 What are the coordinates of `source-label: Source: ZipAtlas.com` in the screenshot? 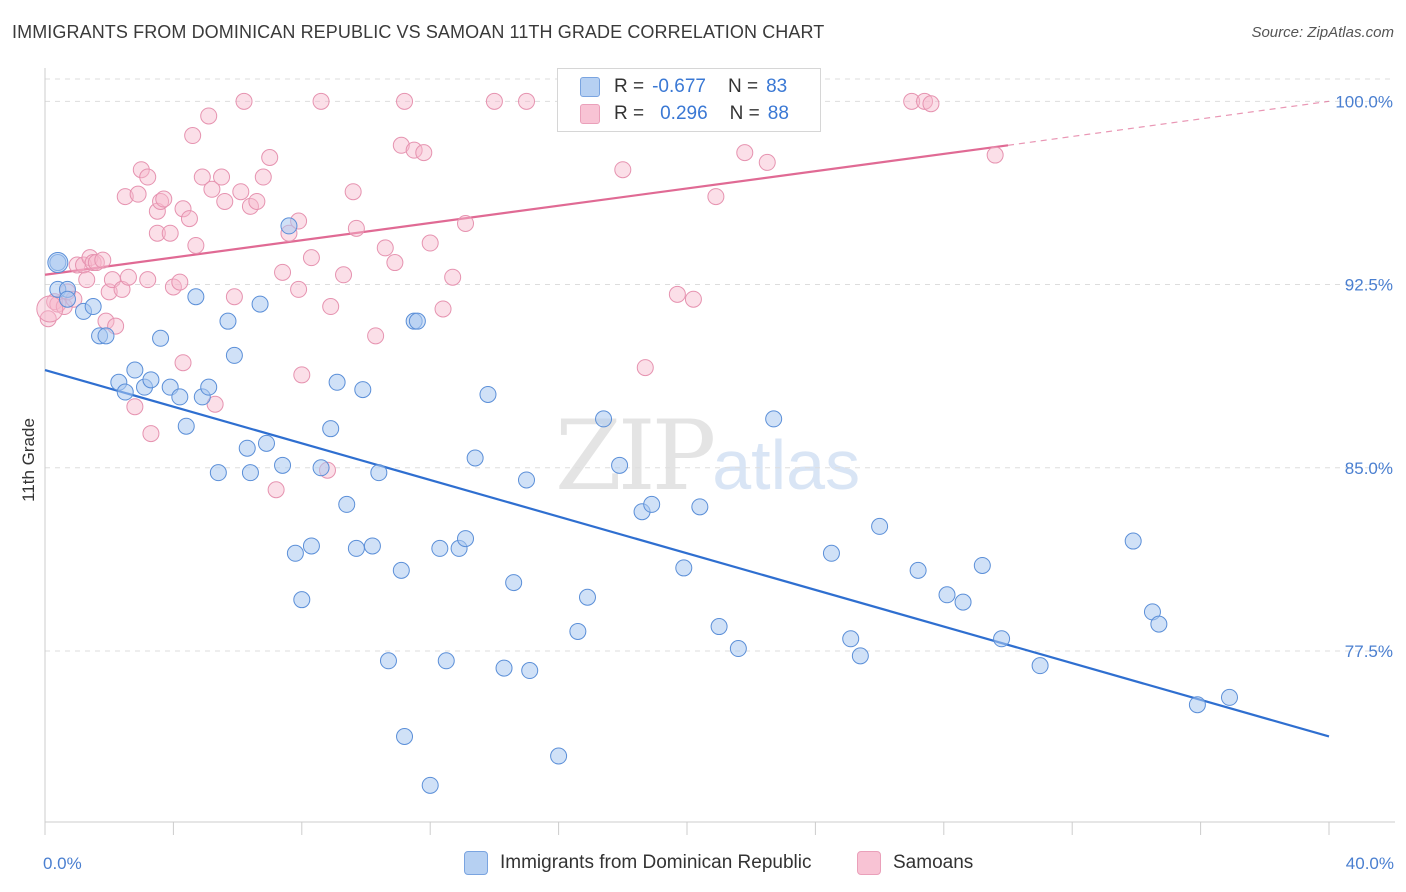 It's located at (1322, 32).